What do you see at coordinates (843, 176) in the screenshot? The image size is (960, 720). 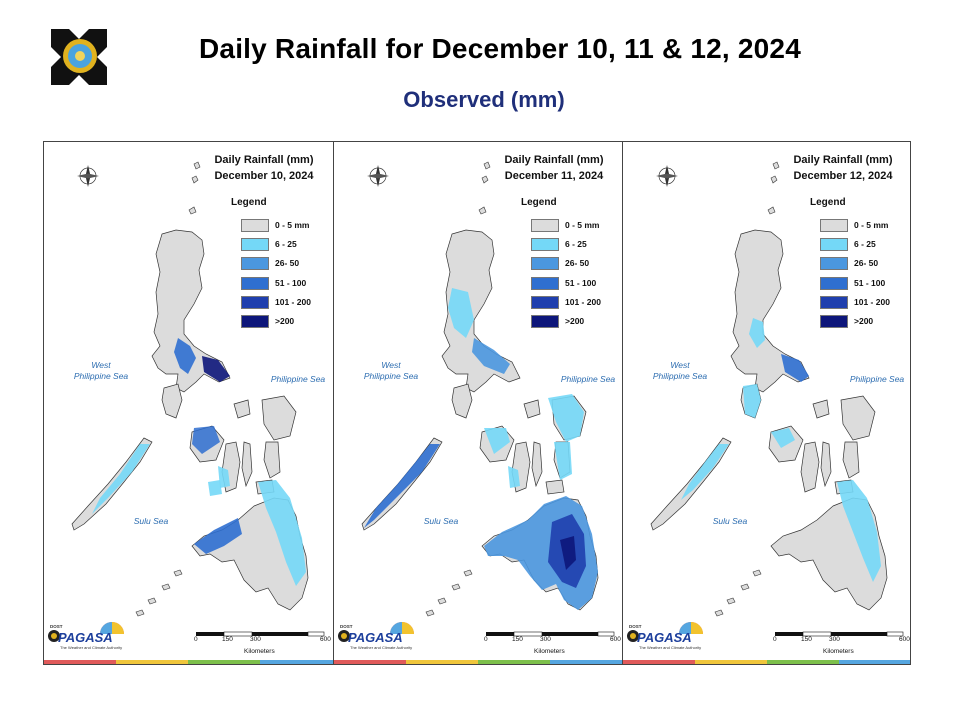 I see `panel-date: December 12, 2024` at bounding box center [843, 176].